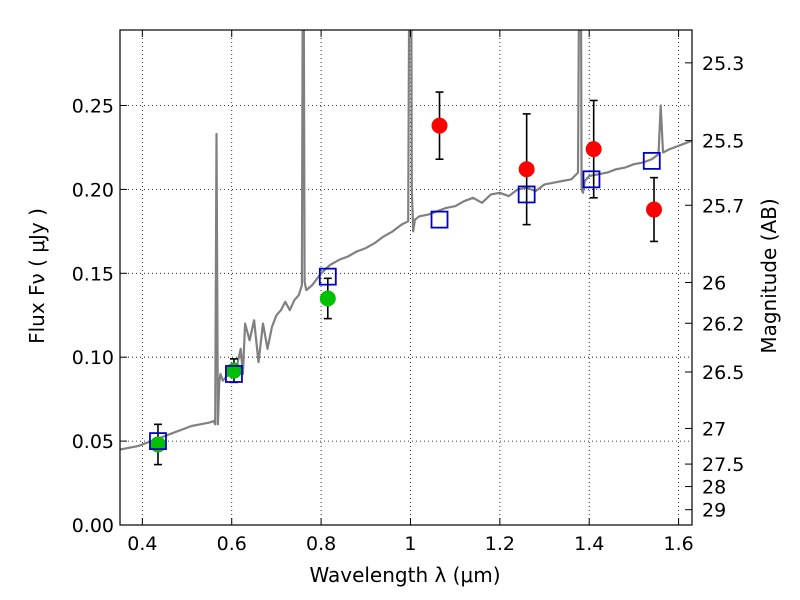 The height and width of the screenshot is (600, 800). Describe the element at coordinates (93, 190) in the screenshot. I see `y-tick-label: 0.20` at that location.